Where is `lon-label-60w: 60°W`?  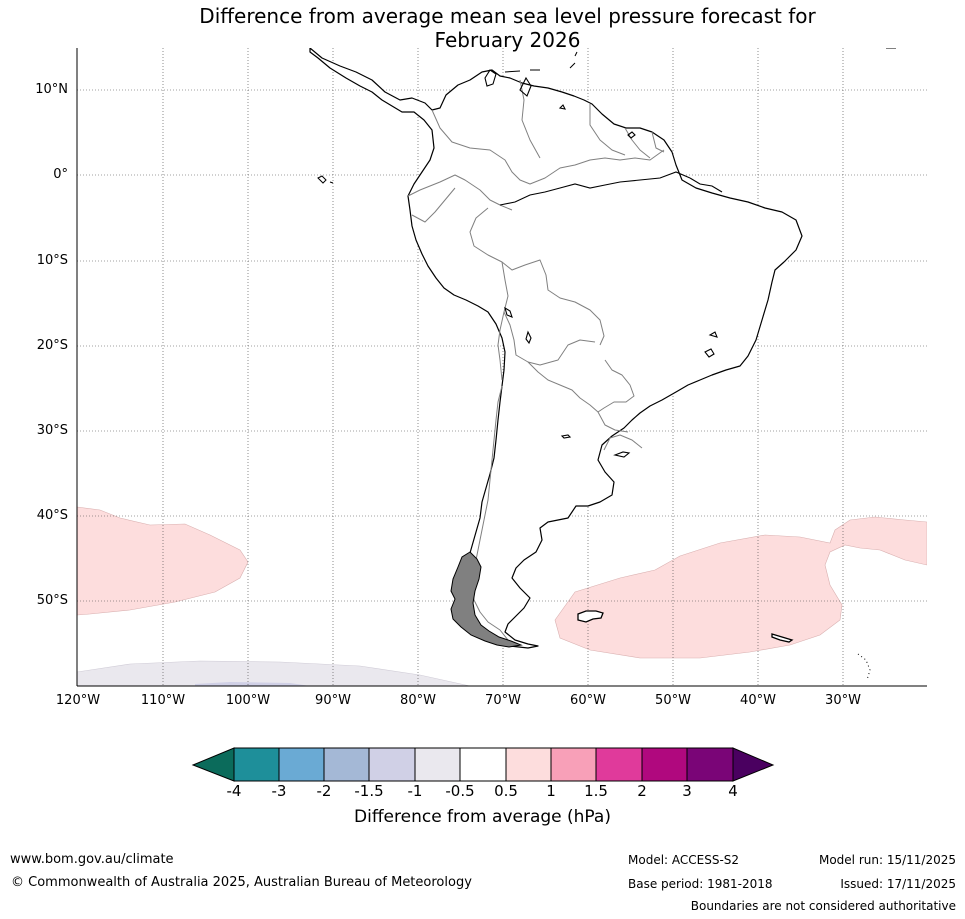 lon-label-60w: 60°W is located at coordinates (588, 700).